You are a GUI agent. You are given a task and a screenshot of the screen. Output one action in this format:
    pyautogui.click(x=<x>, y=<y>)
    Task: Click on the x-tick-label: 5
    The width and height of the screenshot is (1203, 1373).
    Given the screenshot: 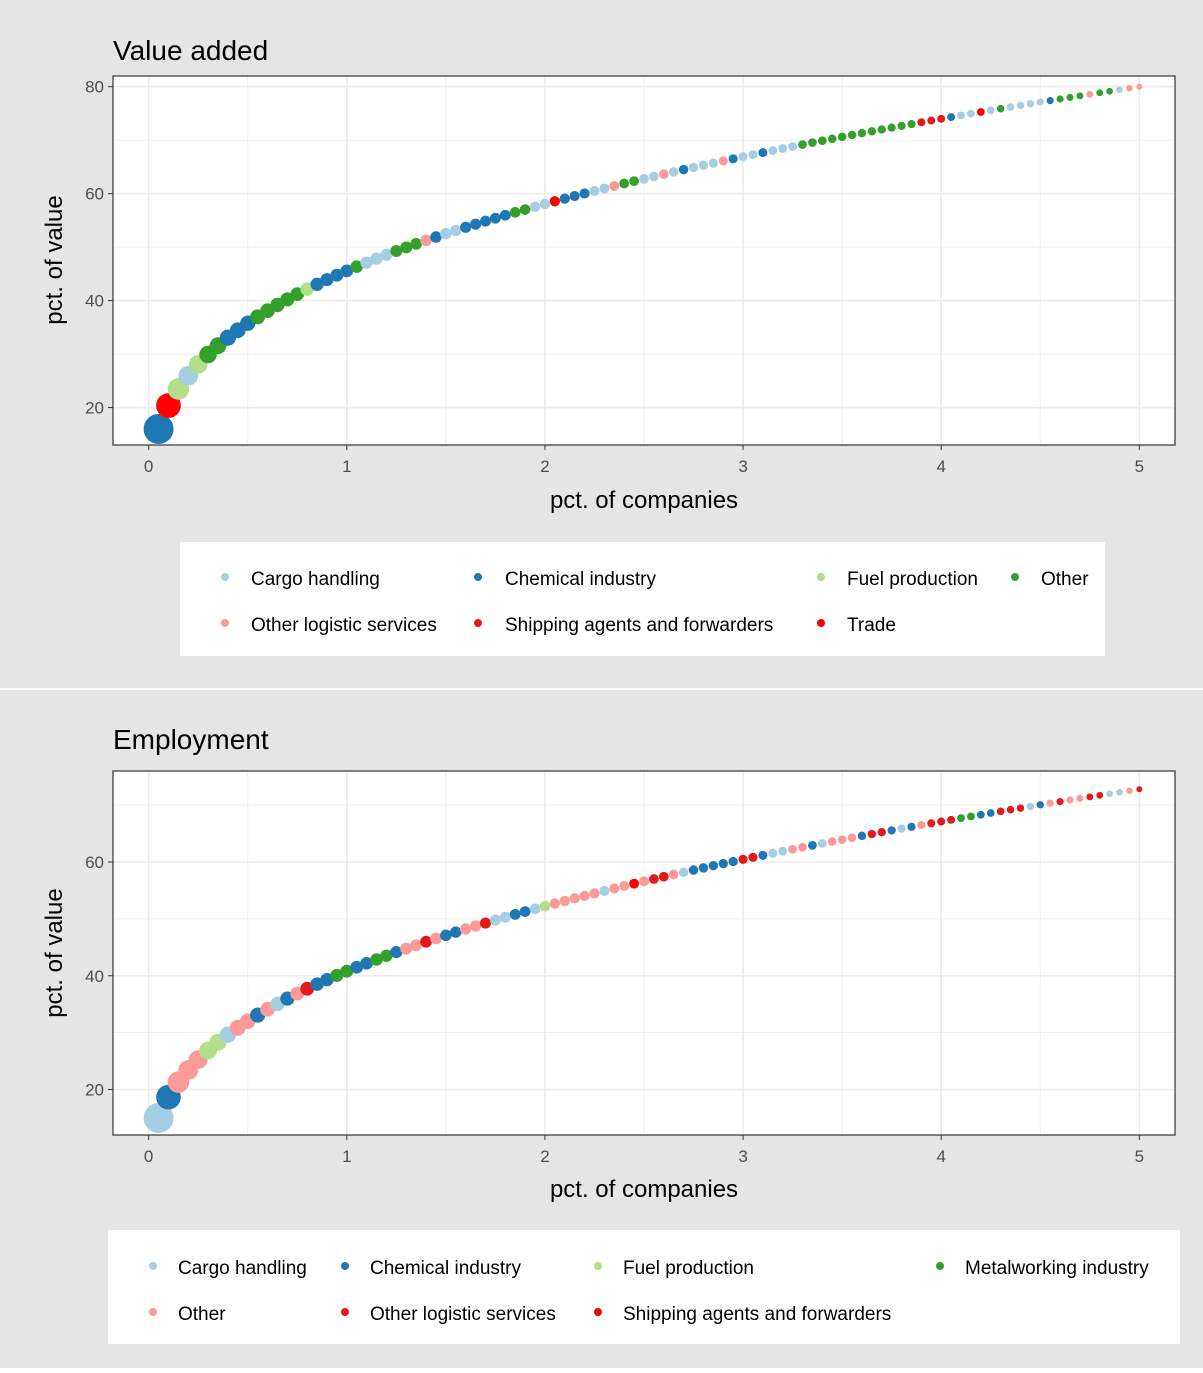 What is the action you would take?
    pyautogui.click(x=1139, y=1156)
    